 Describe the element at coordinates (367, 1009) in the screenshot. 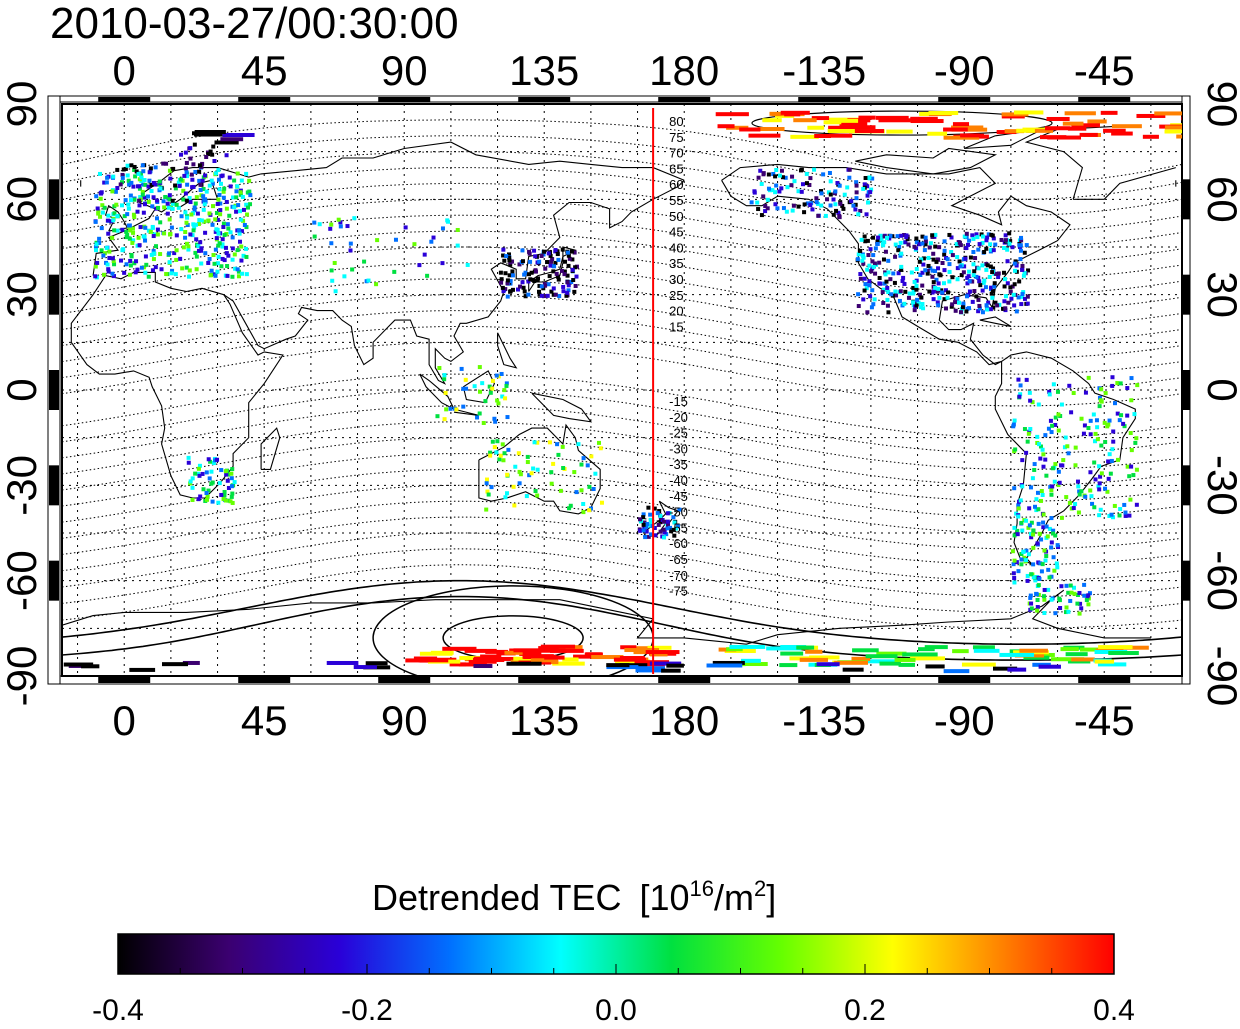

I see `colorbar-tick-label: -0.2` at that location.